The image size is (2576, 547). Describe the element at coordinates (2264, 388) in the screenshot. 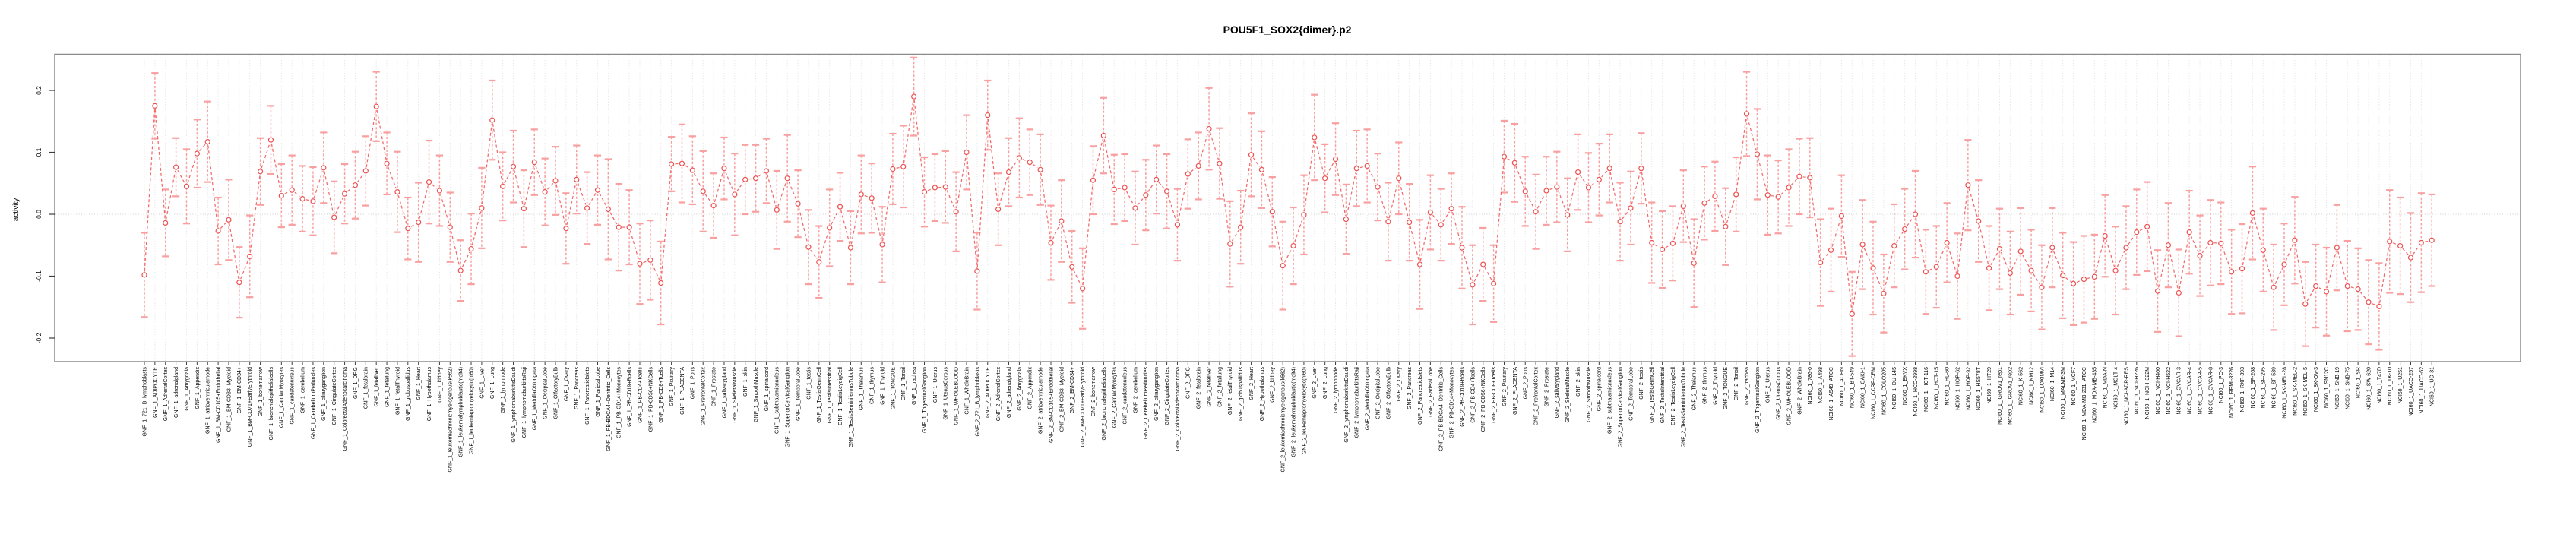

I see `x-axis-label: NCI60_1_SF-295` at that location.